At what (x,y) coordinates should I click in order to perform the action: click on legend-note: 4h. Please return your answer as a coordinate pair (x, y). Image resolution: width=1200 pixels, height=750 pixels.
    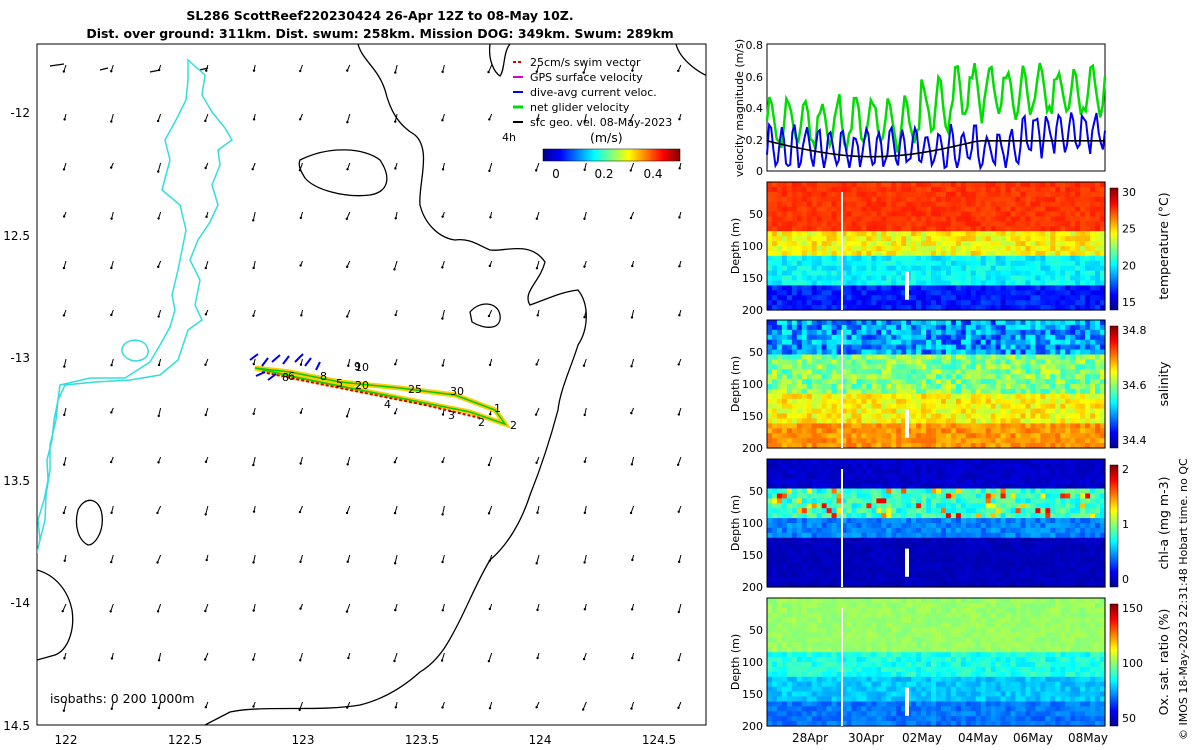
    Looking at the image, I should click on (509, 137).